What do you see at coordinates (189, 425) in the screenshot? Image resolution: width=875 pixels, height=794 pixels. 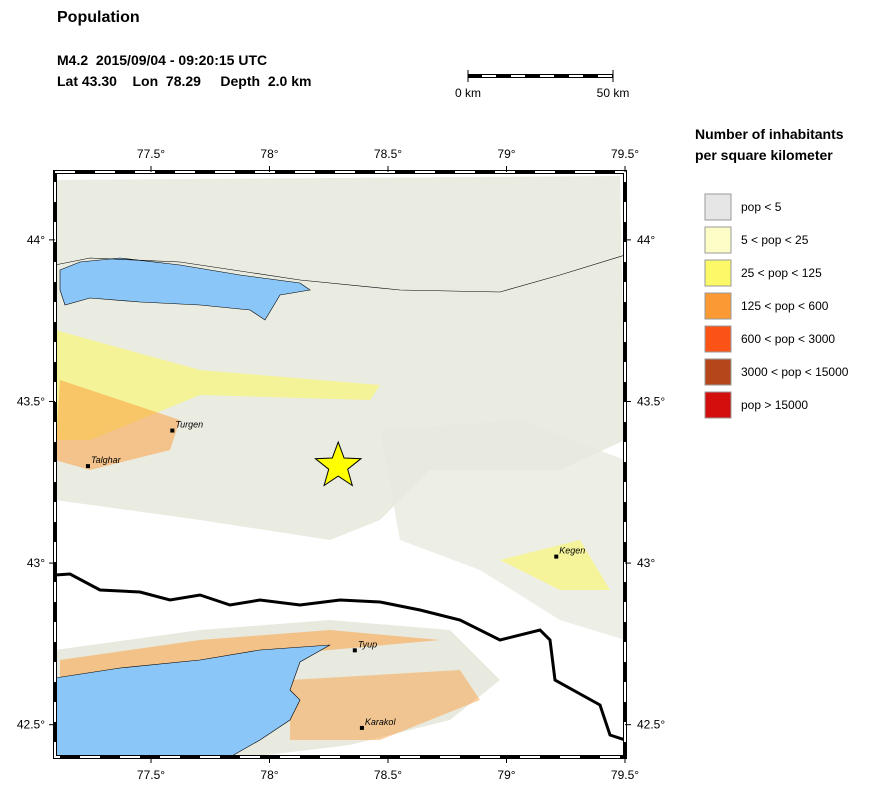 I see `city-label: Turgen` at bounding box center [189, 425].